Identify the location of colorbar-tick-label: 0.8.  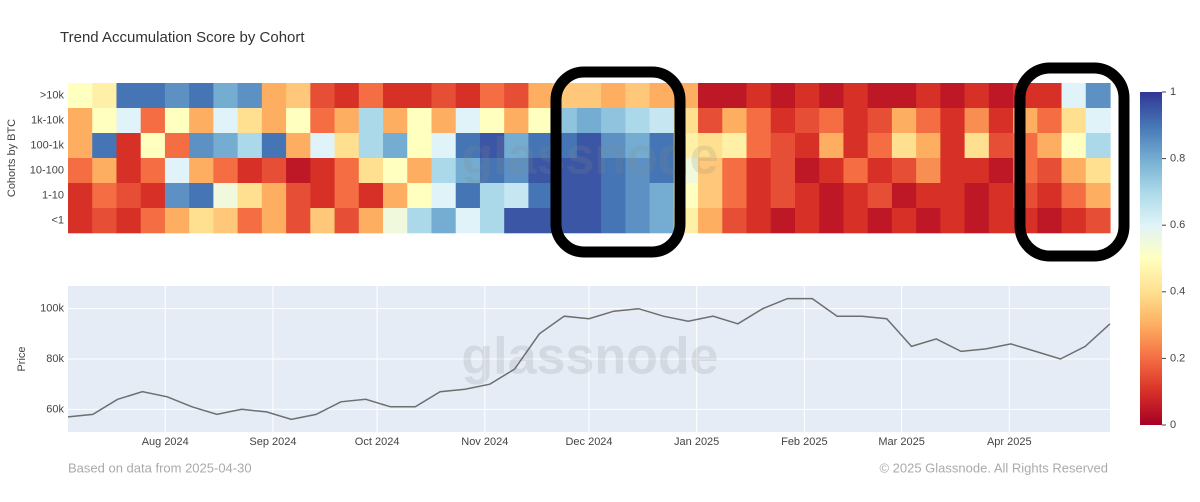
(1177, 159).